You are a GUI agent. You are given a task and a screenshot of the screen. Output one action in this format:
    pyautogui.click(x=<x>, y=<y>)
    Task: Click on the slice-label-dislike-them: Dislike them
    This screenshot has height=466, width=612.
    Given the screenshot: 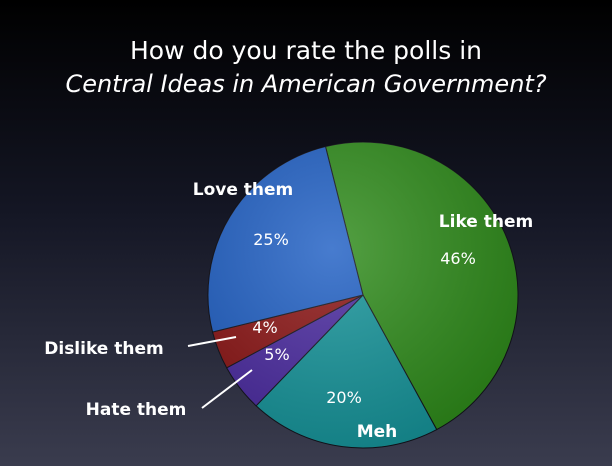 What is the action you would take?
    pyautogui.click(x=103, y=349)
    